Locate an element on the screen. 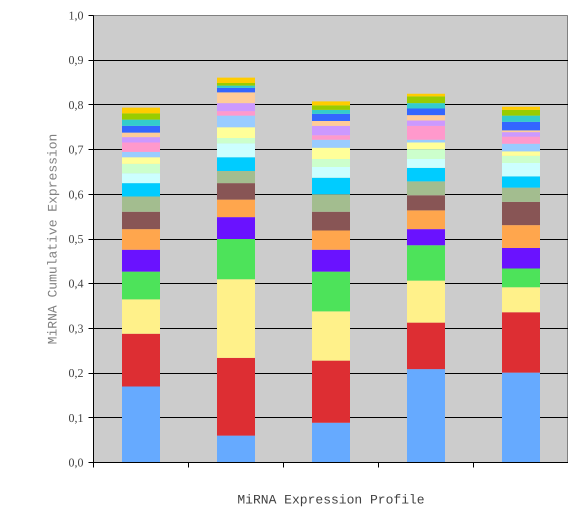 The image size is (568, 512). y-tick-label: 0,6 is located at coordinates (76, 194).